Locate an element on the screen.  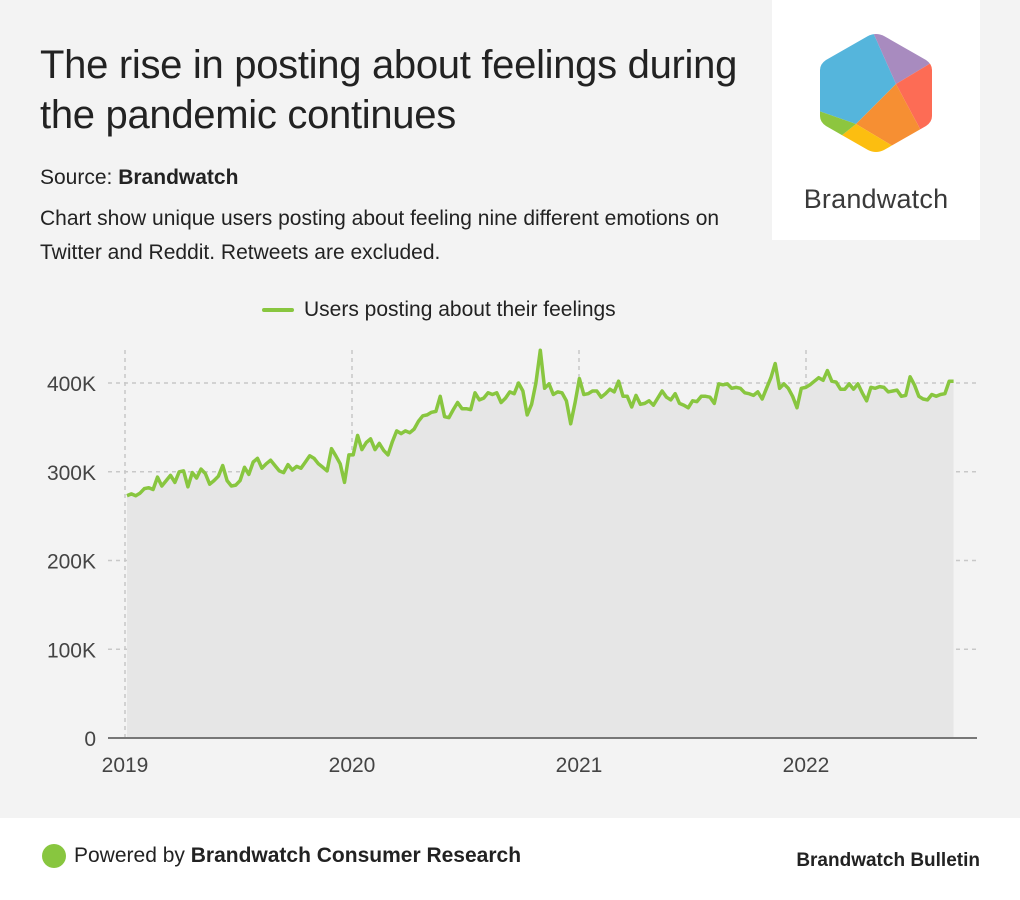
series-line is located at coordinates (540, 423).